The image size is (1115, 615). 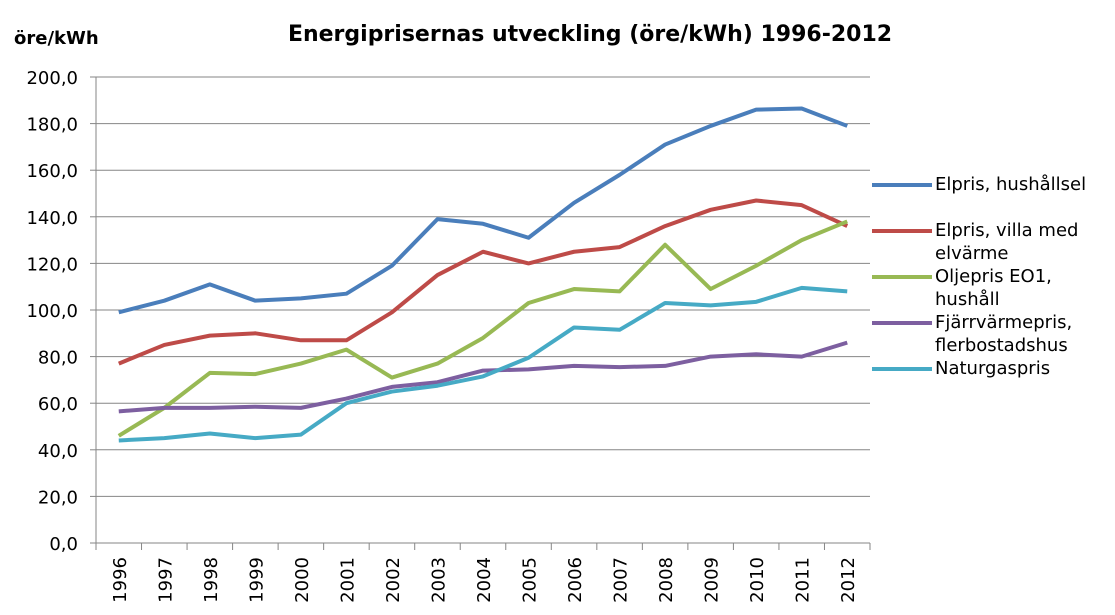 What do you see at coordinates (530, 580) in the screenshot?
I see `x-tick-label: 2005` at bounding box center [530, 580].